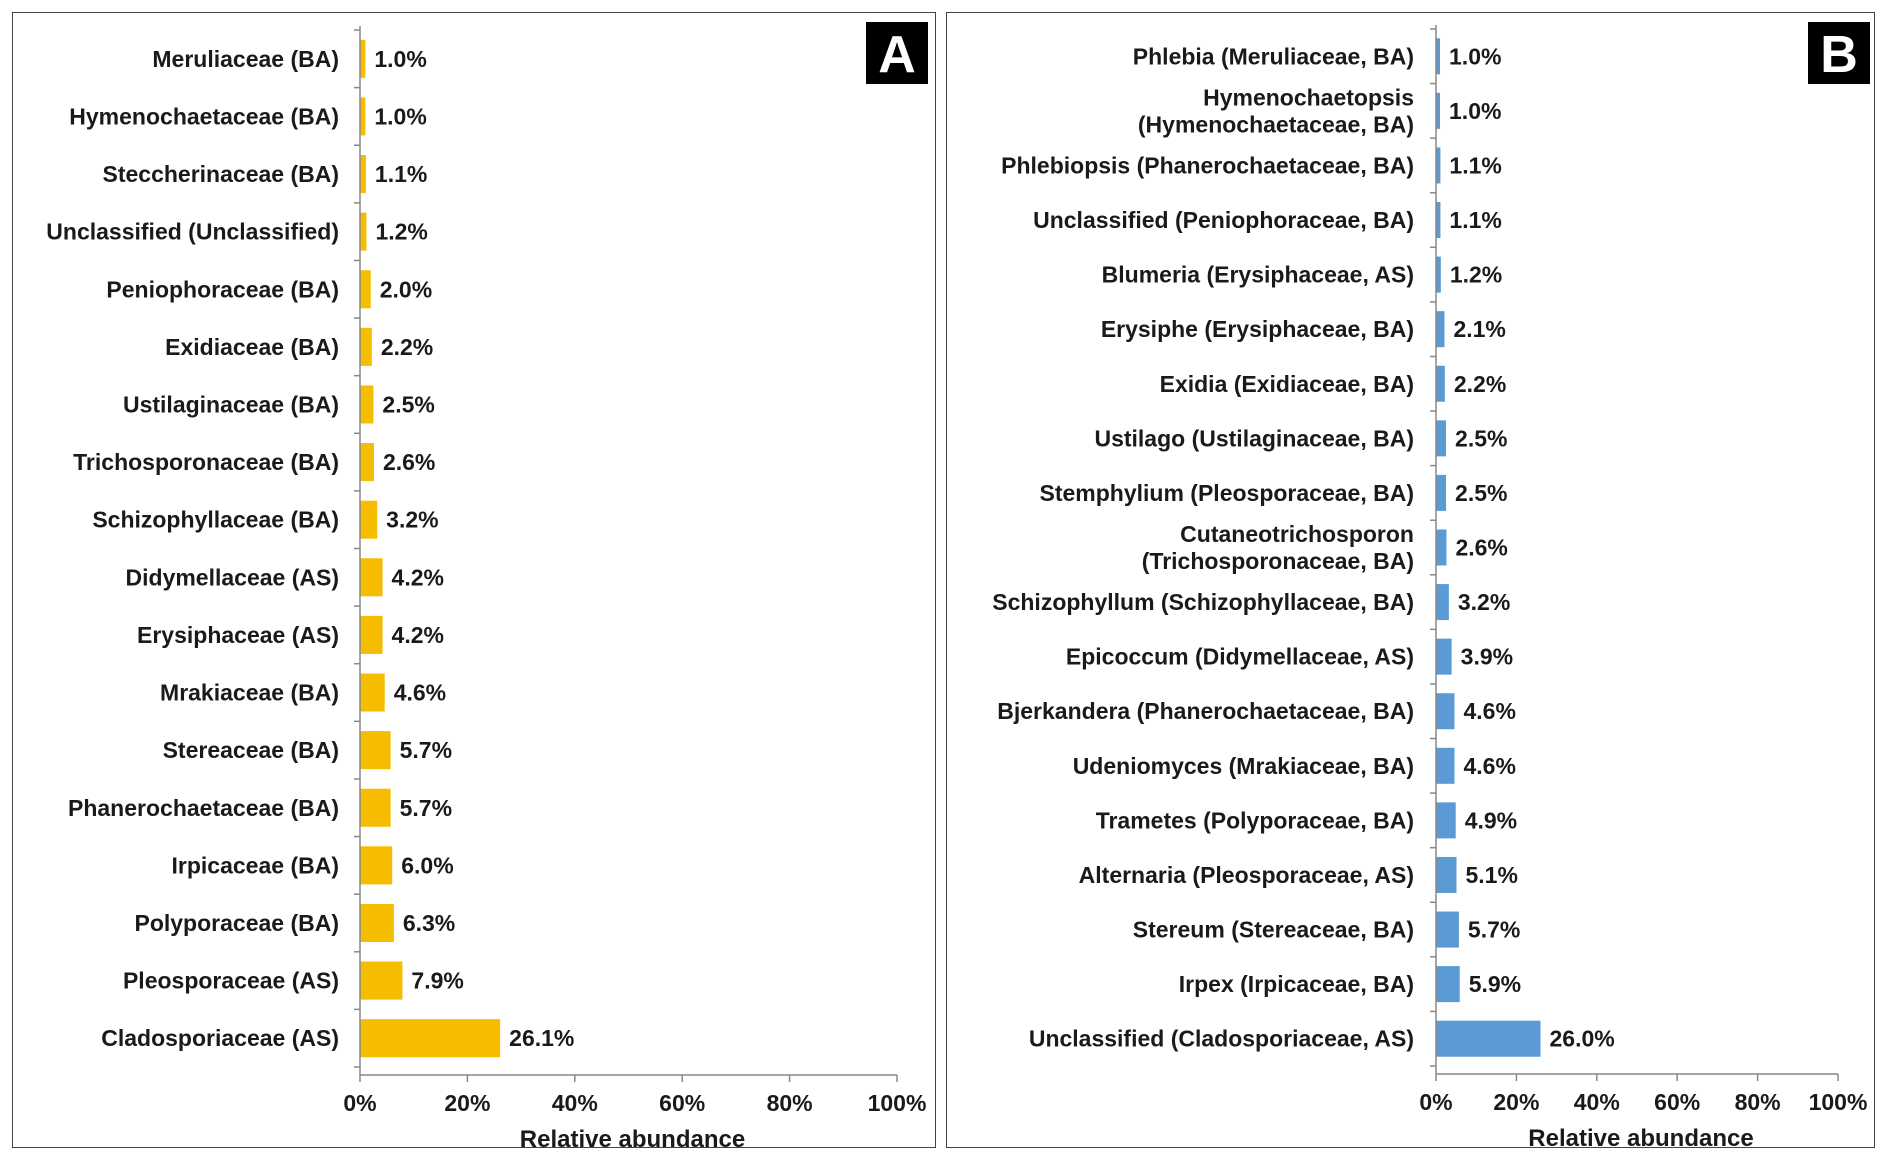 This screenshot has width=1887, height=1163. Describe the element at coordinates (232, 577) in the screenshot. I see `category-label: Didymellaceae (AS)` at that location.